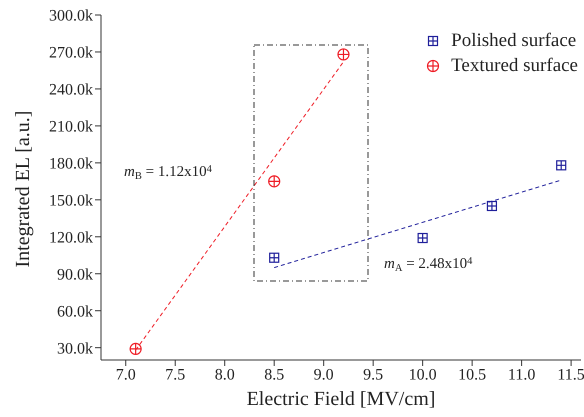 This screenshot has width=584, height=417. I want to click on y-tick-label: 180.0k, so click(71, 164).